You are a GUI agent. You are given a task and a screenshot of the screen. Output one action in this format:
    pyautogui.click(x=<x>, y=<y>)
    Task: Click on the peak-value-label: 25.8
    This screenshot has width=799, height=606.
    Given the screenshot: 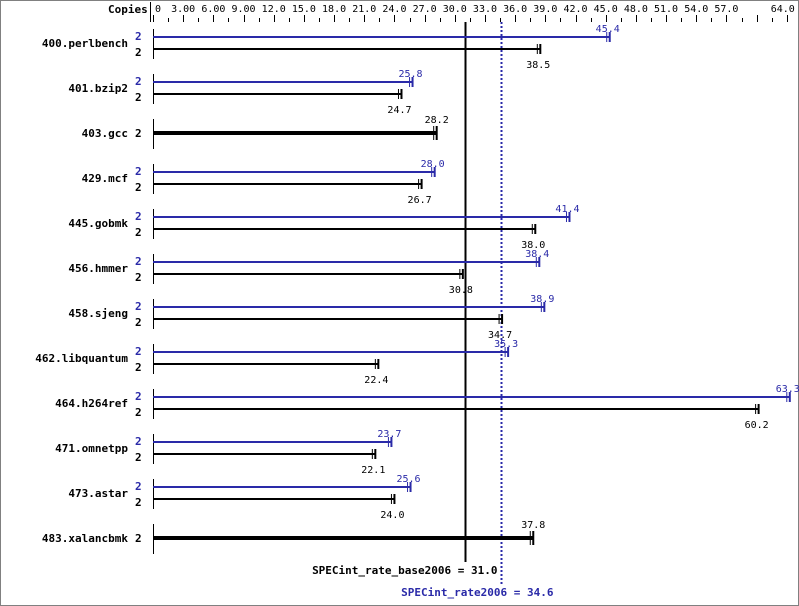 What is the action you would take?
    pyautogui.click(x=411, y=74)
    